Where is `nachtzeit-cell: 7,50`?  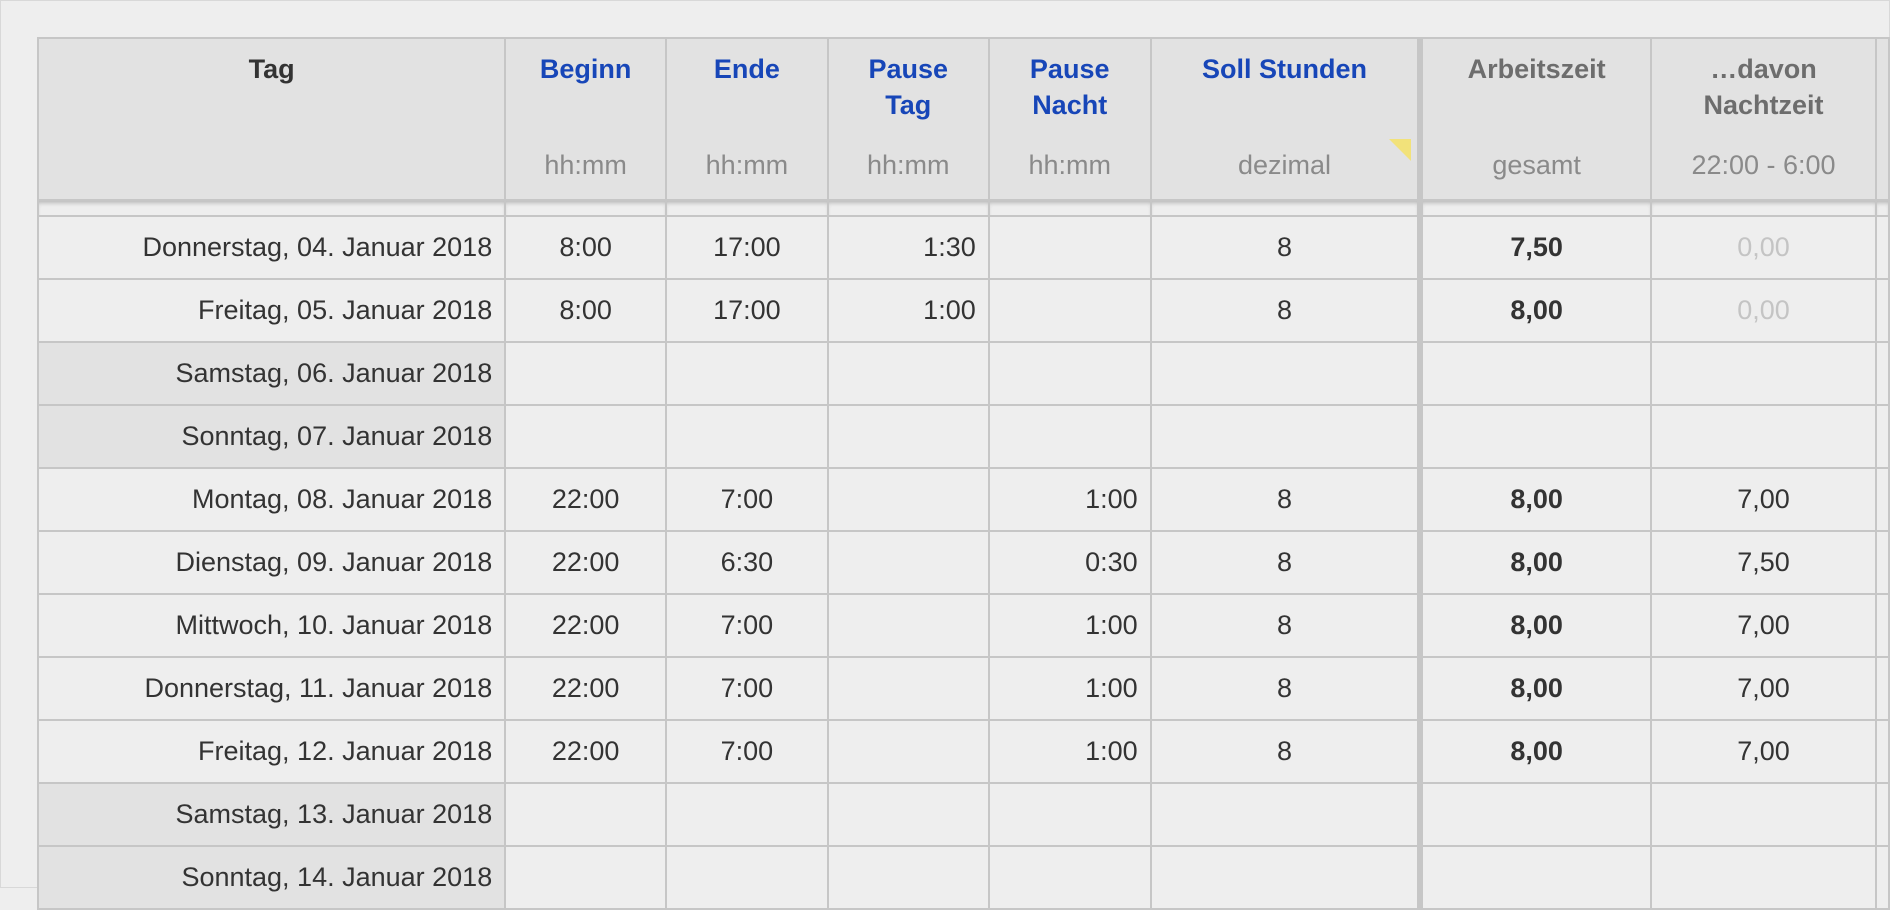
nachtzeit-cell: 7,50 is located at coordinates (1763, 562).